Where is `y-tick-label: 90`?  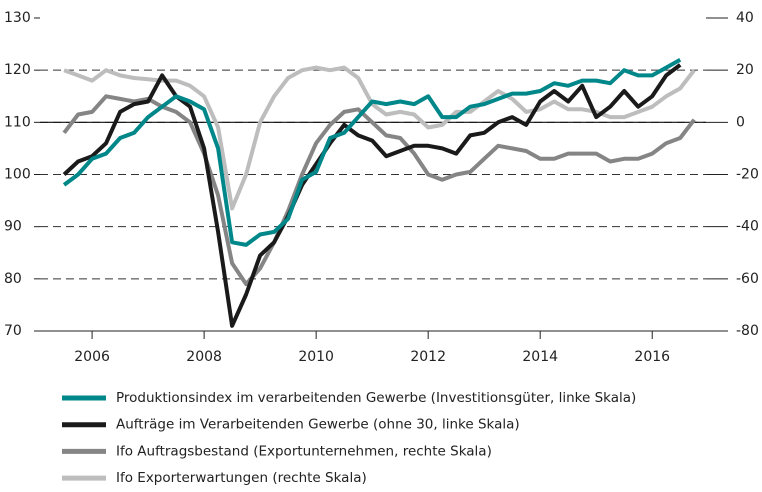 y-tick-label: 90 is located at coordinates (13, 227).